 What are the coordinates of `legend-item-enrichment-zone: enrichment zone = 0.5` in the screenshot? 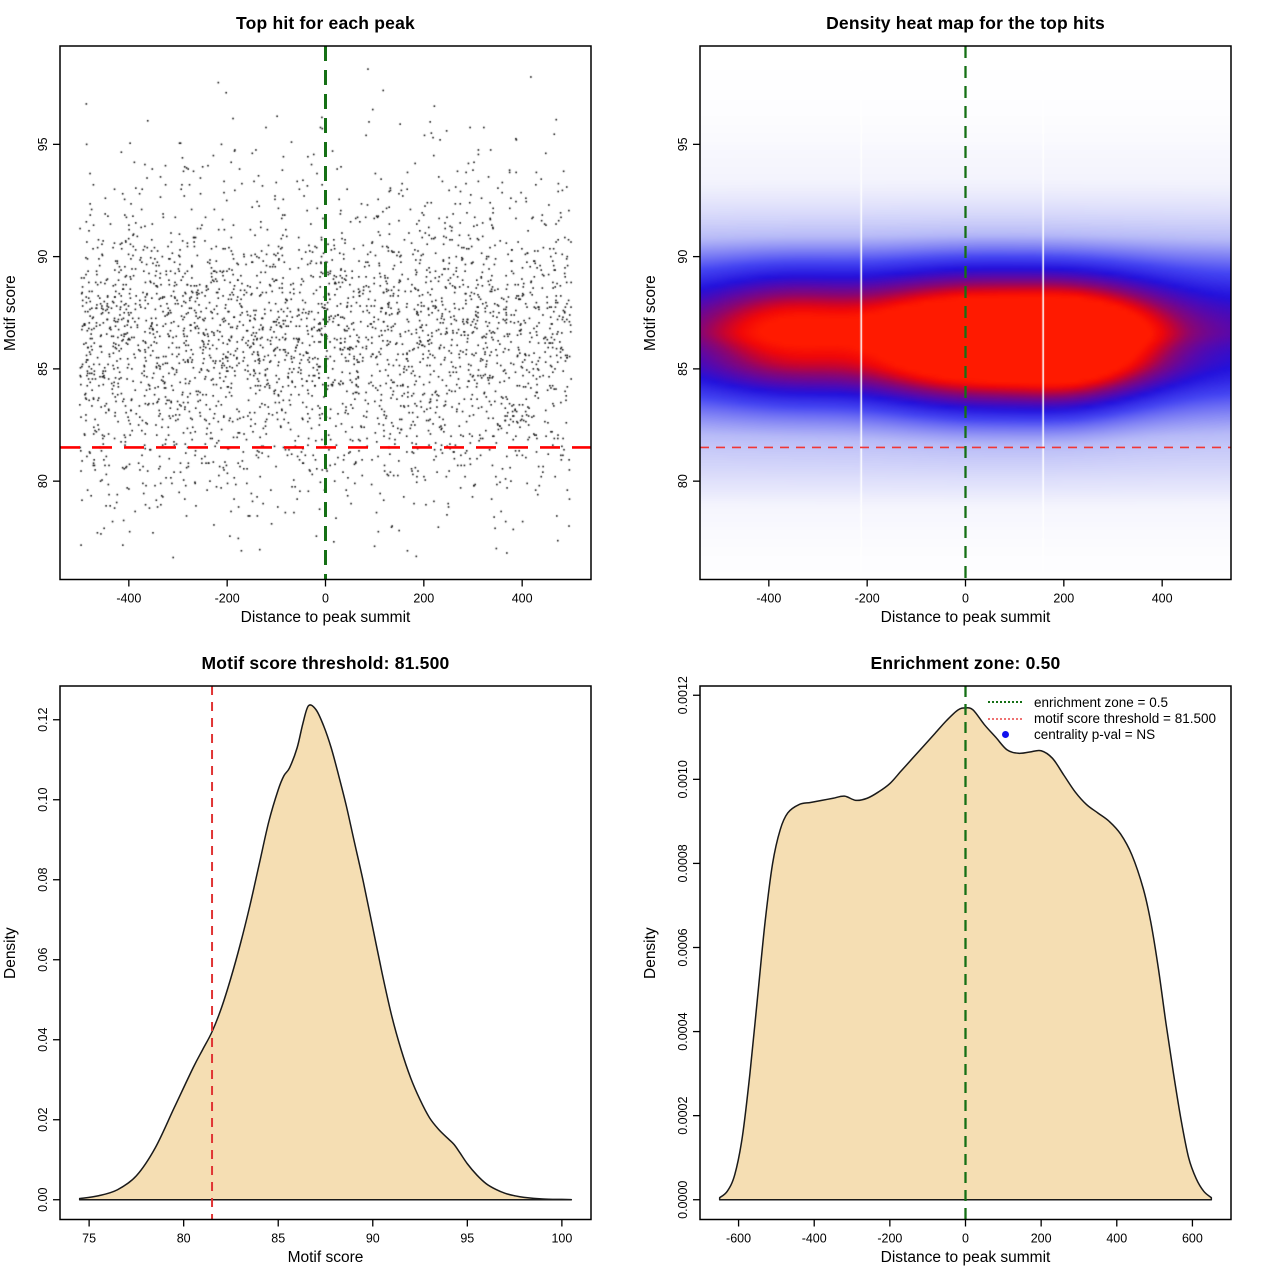 It's located at (1100, 702).